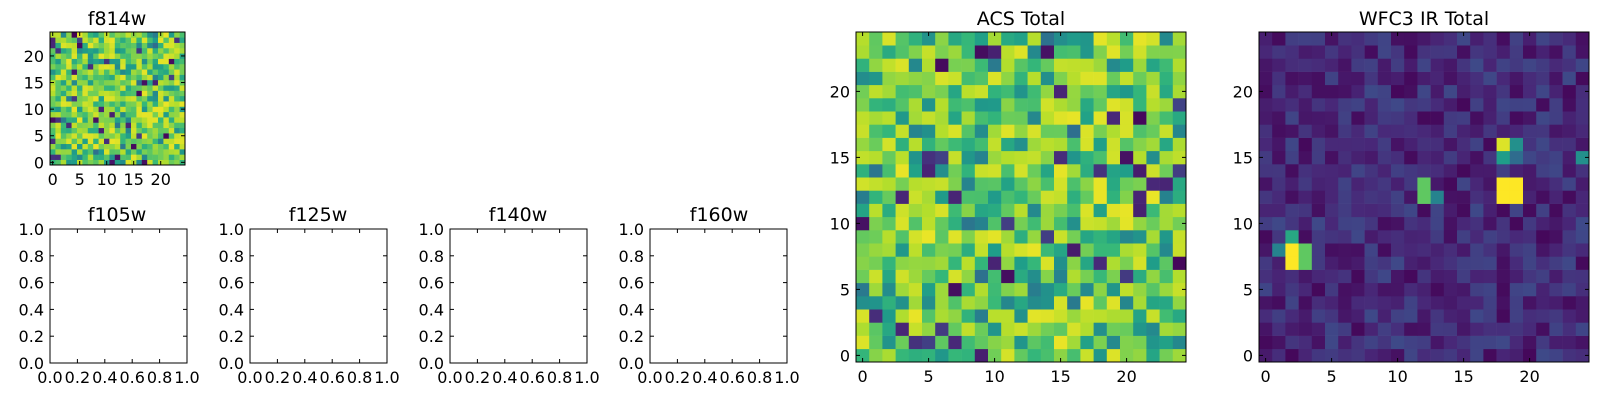 Image resolution: width=1600 pixels, height=400 pixels. Describe the element at coordinates (431, 229) in the screenshot. I see `y-tick-label: 1.0` at that location.